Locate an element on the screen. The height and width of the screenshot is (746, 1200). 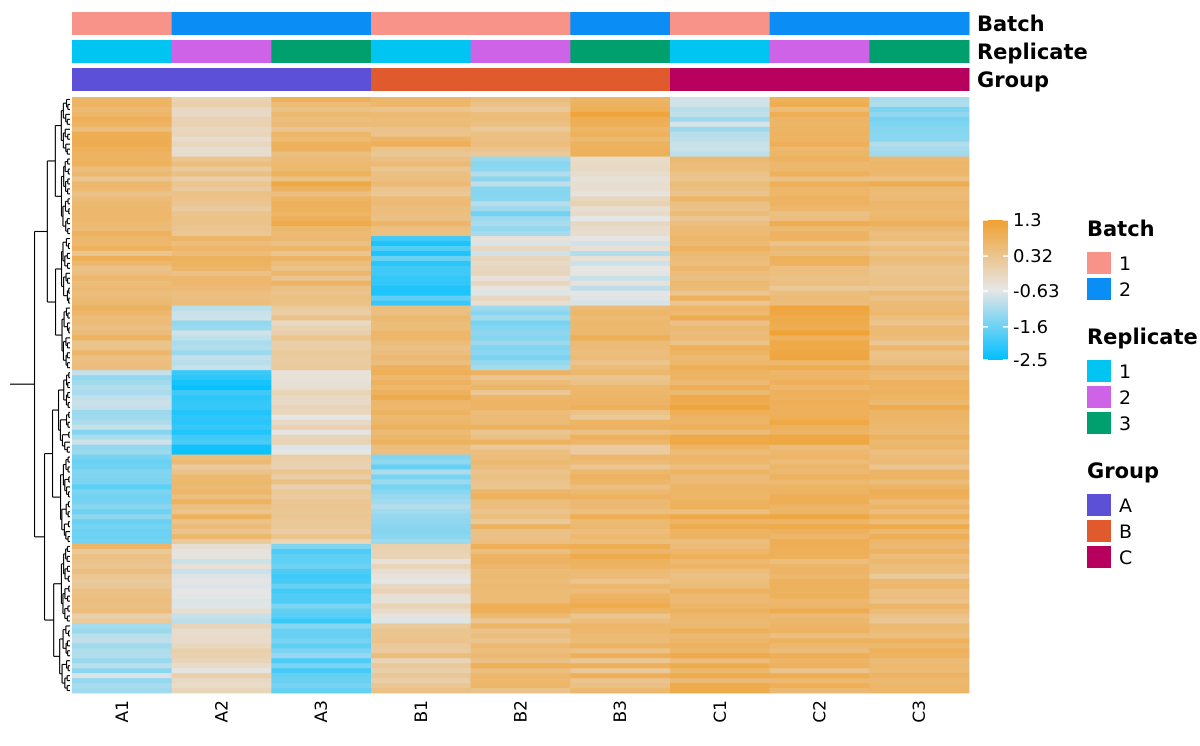
column-label: B3 is located at coordinates (621, 711).